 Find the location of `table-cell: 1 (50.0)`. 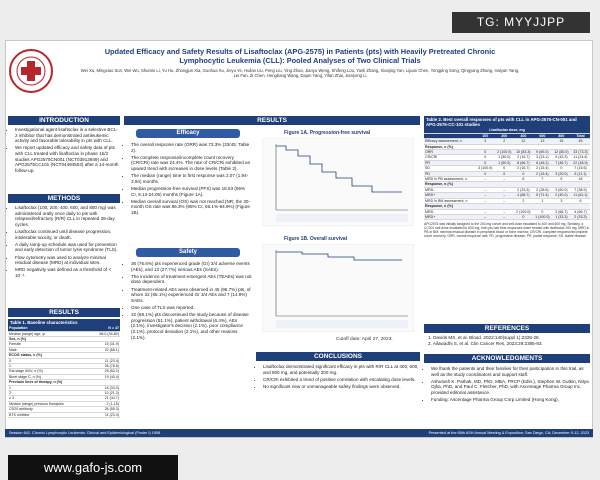

table-cell: 1 (50.0) is located at coordinates (504, 163).